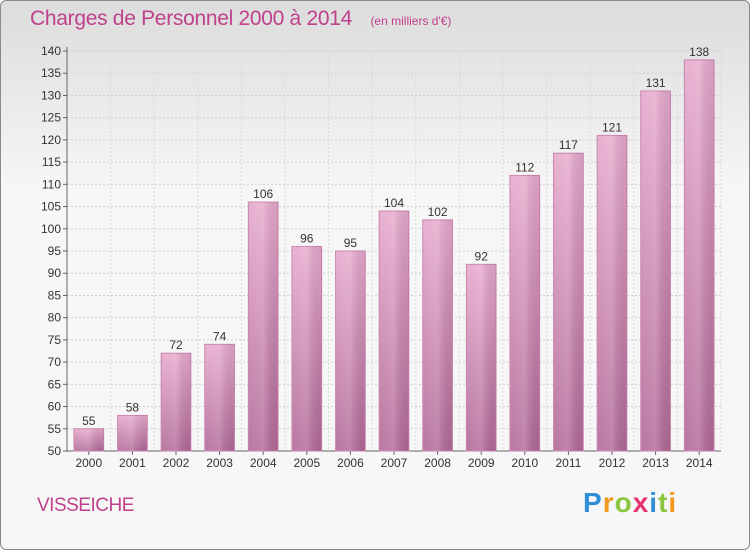 This screenshot has width=750, height=550. I want to click on y-tick-label: 75, so click(55, 340).